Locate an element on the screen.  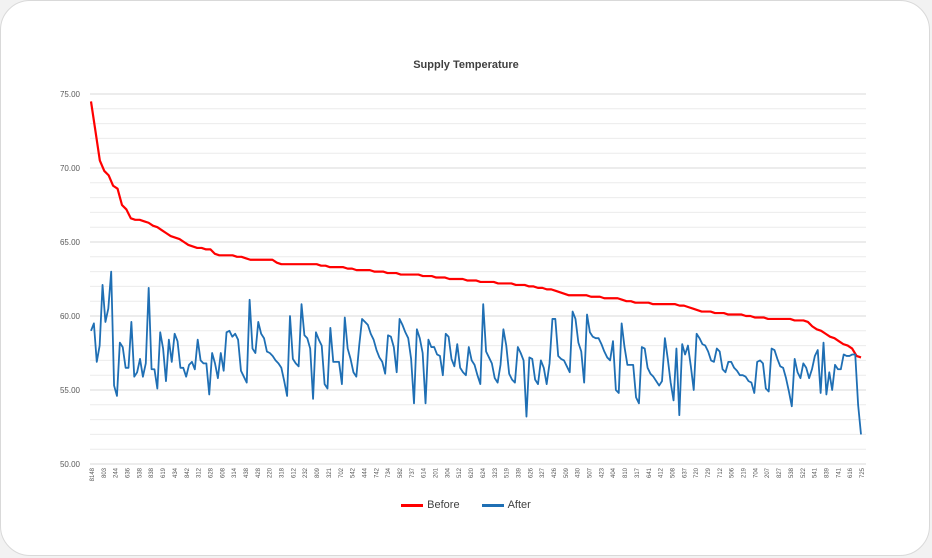
x-tick-label: 704 is located at coordinates (756, 472).